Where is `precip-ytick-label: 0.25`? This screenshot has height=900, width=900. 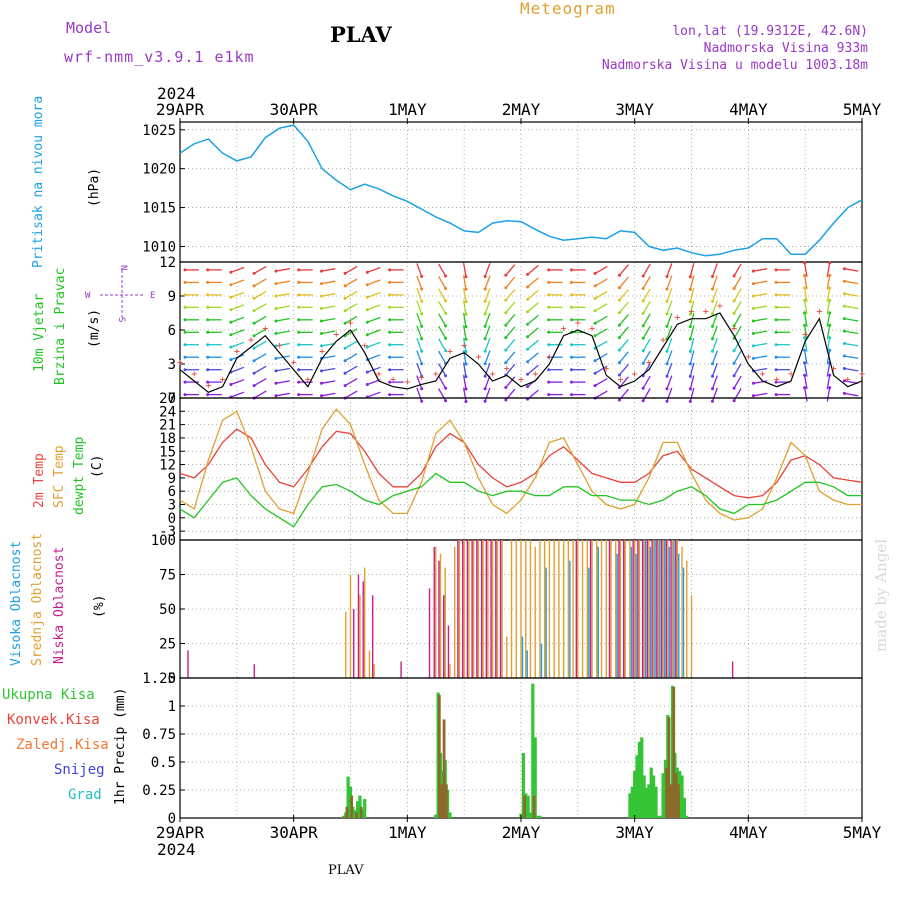 precip-ytick-label: 0.25 is located at coordinates (159, 791).